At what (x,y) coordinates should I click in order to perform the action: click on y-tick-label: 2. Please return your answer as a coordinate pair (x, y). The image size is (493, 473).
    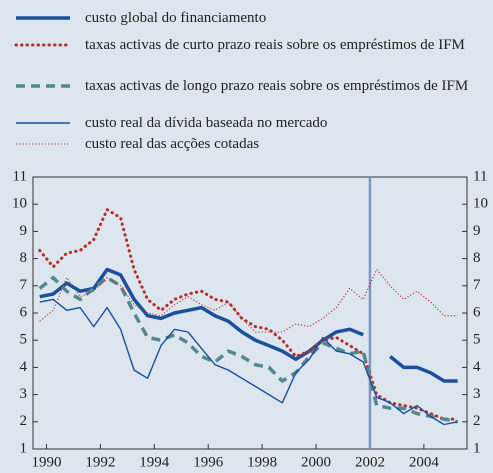
    Looking at the image, I should click on (24, 421).